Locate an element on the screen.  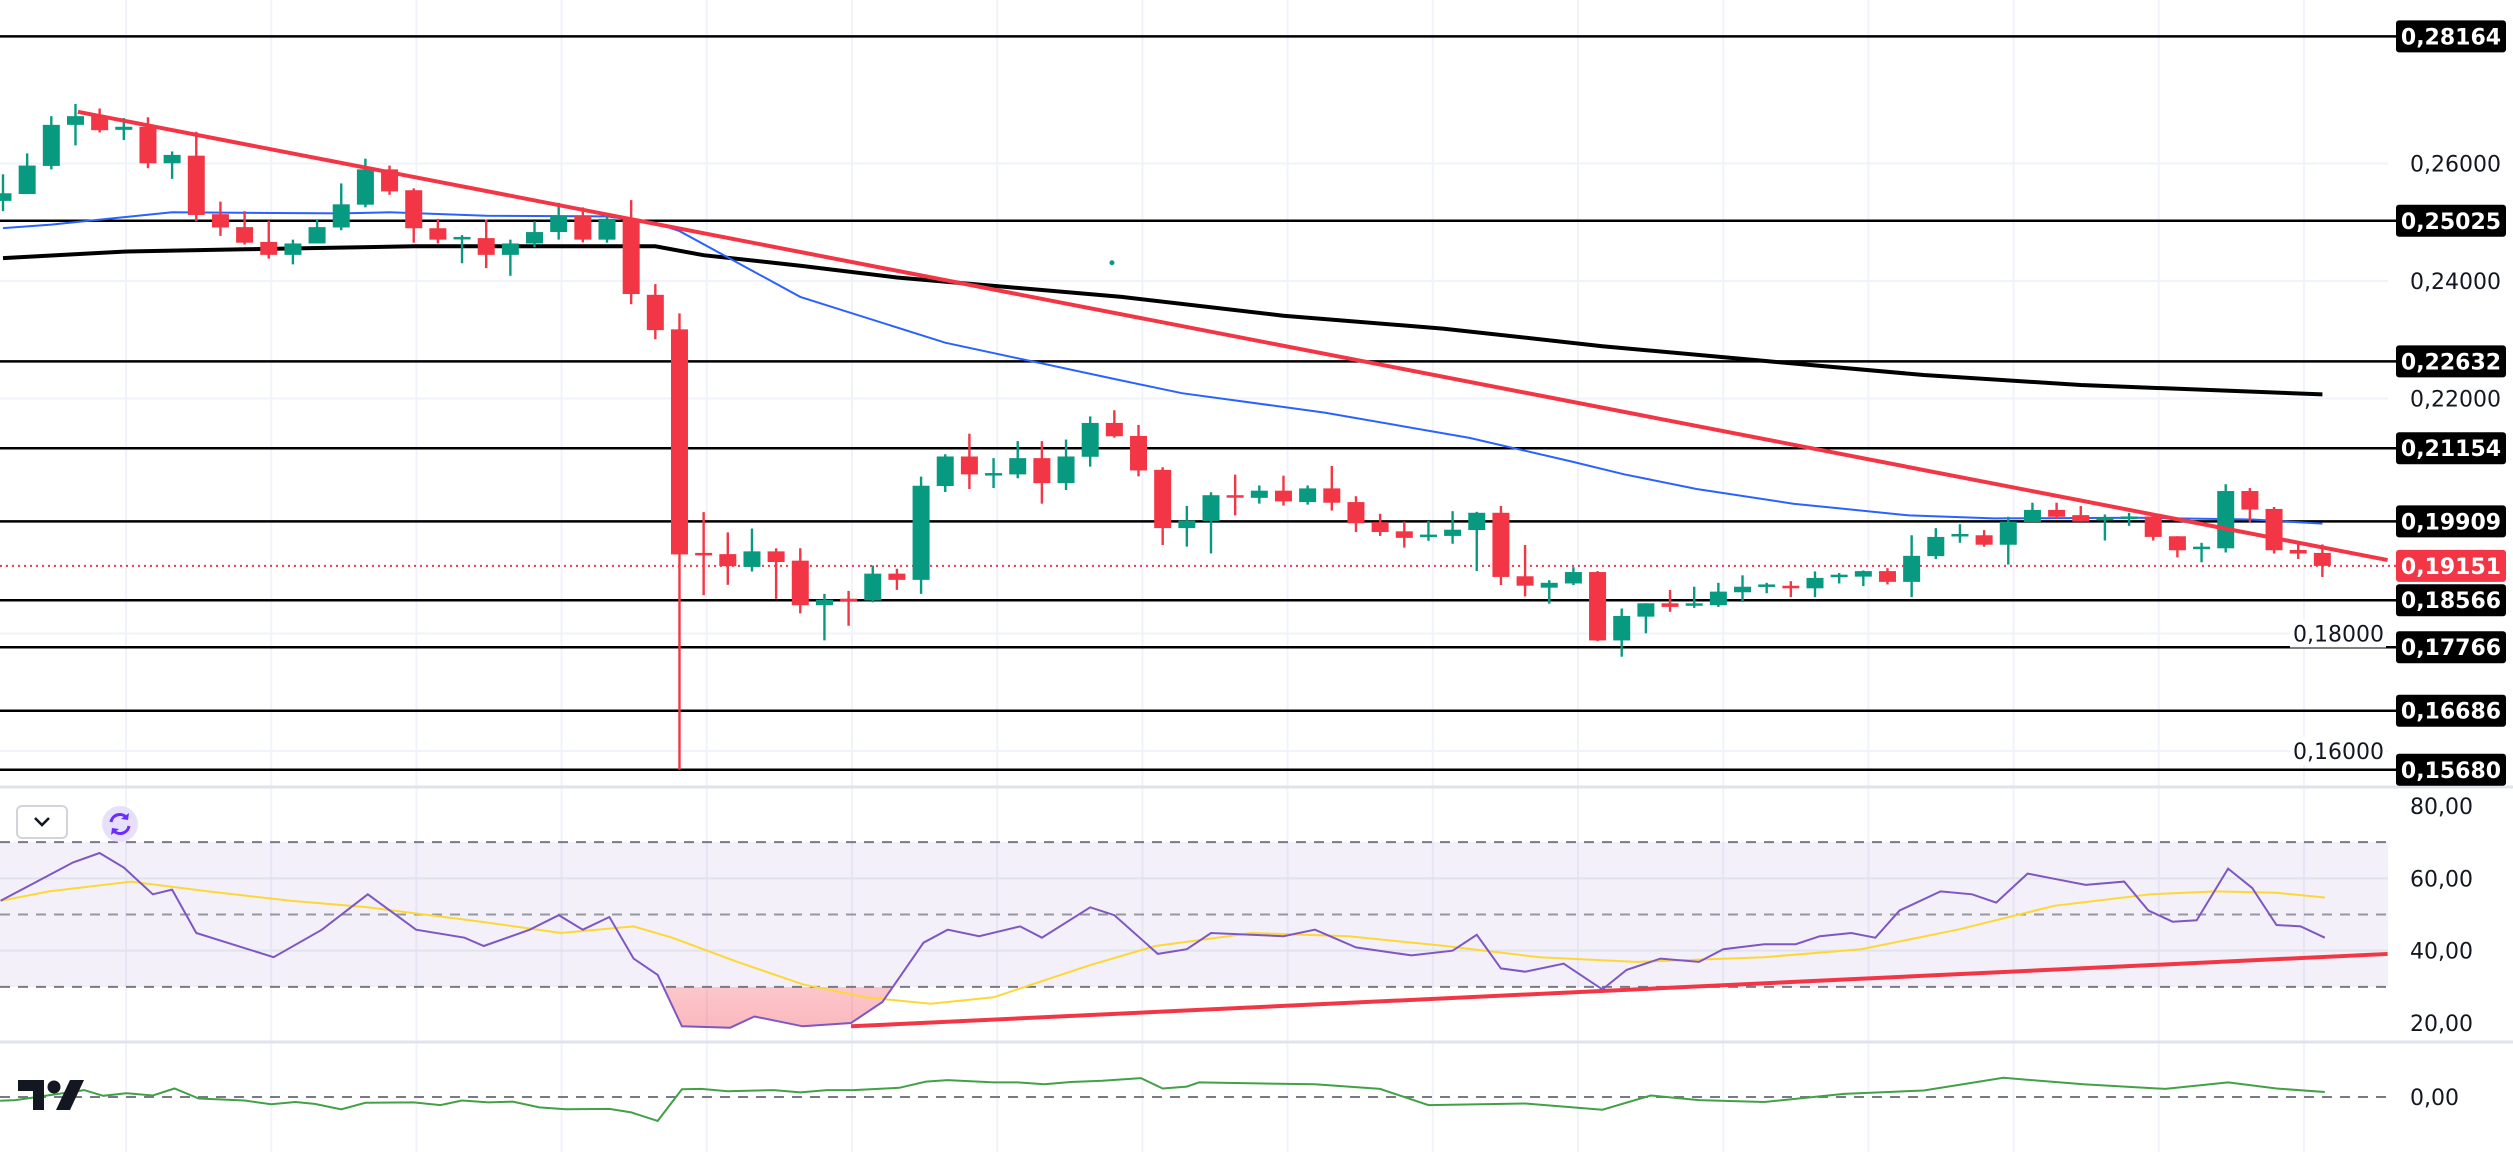
rsi-axis-label: 80,00 is located at coordinates (2441, 807).